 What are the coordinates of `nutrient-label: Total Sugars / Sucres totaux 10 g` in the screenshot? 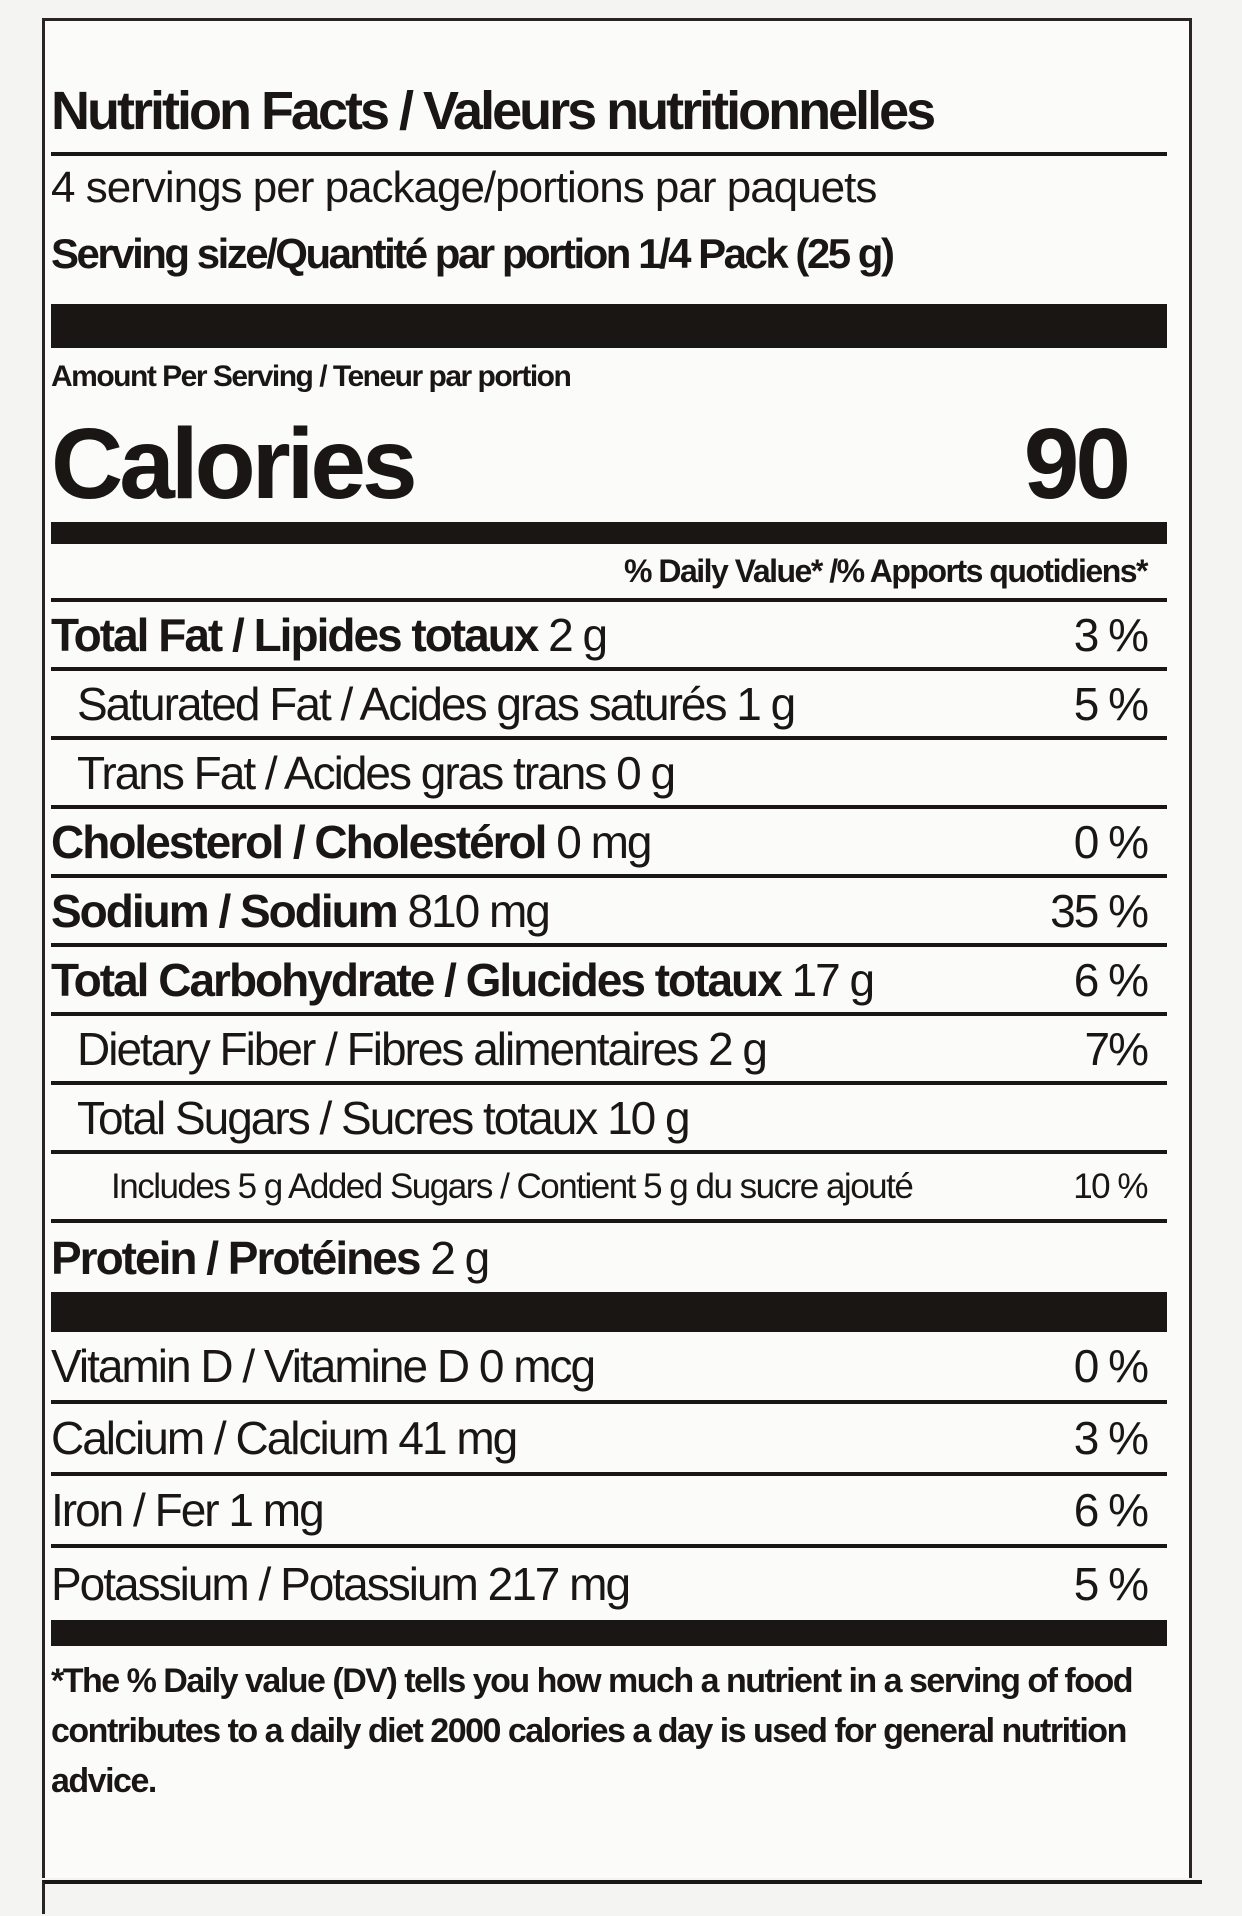 It's located at (384, 1118).